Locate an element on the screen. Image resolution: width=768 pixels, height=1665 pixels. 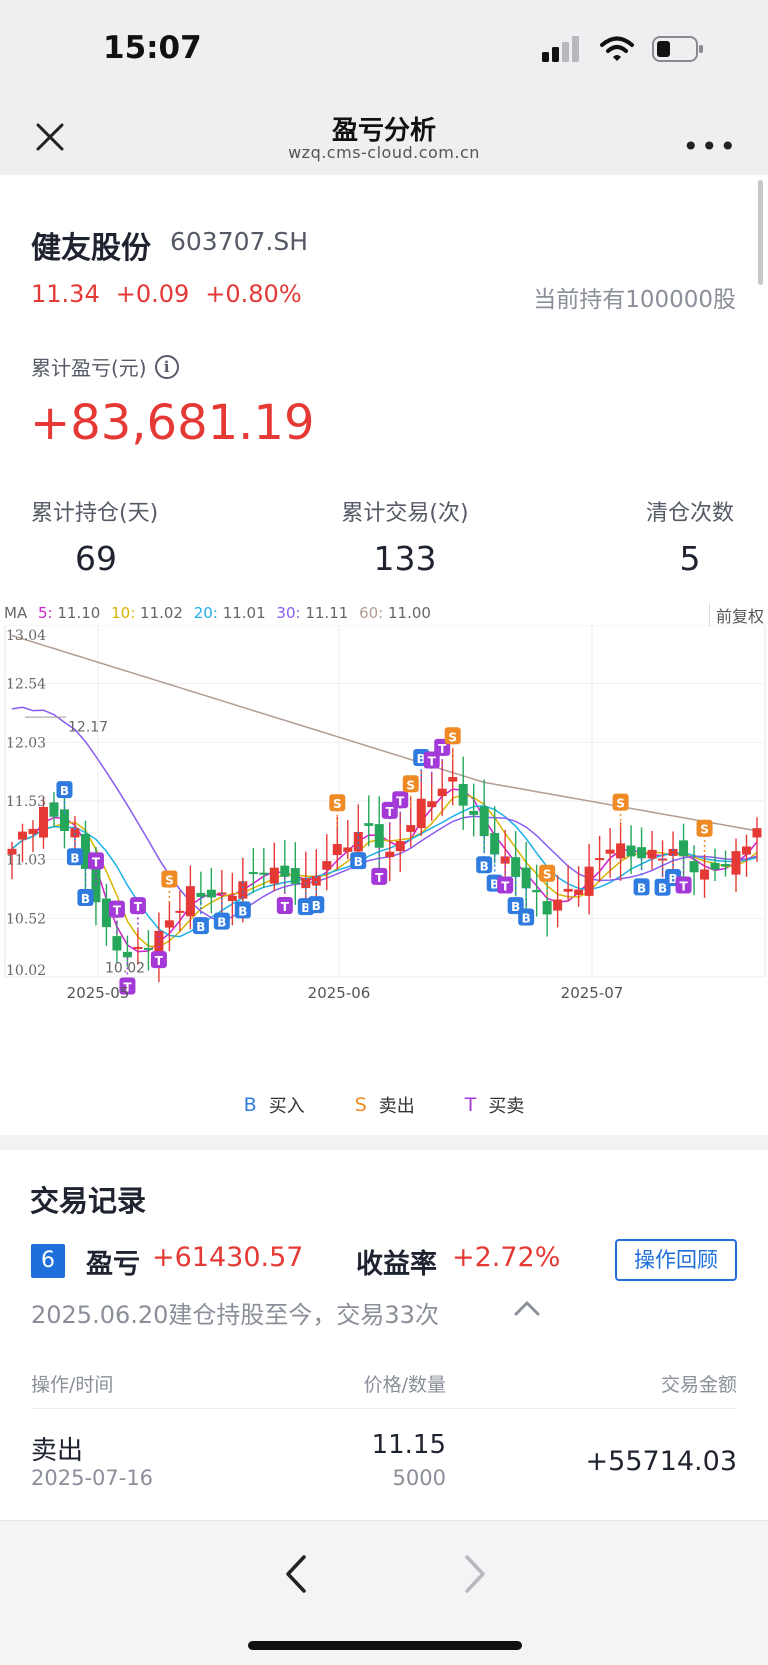
chart-legend: B 买入 S 卖出 T 买卖 is located at coordinates (384, 1105).